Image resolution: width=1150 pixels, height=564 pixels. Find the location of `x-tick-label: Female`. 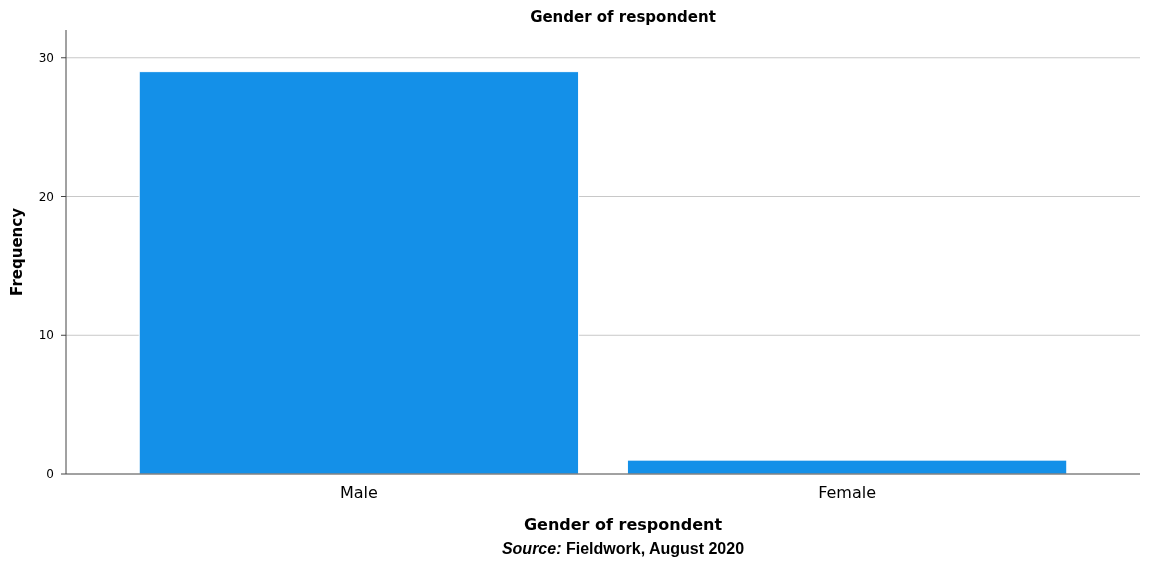

x-tick-label: Female is located at coordinates (847, 492).